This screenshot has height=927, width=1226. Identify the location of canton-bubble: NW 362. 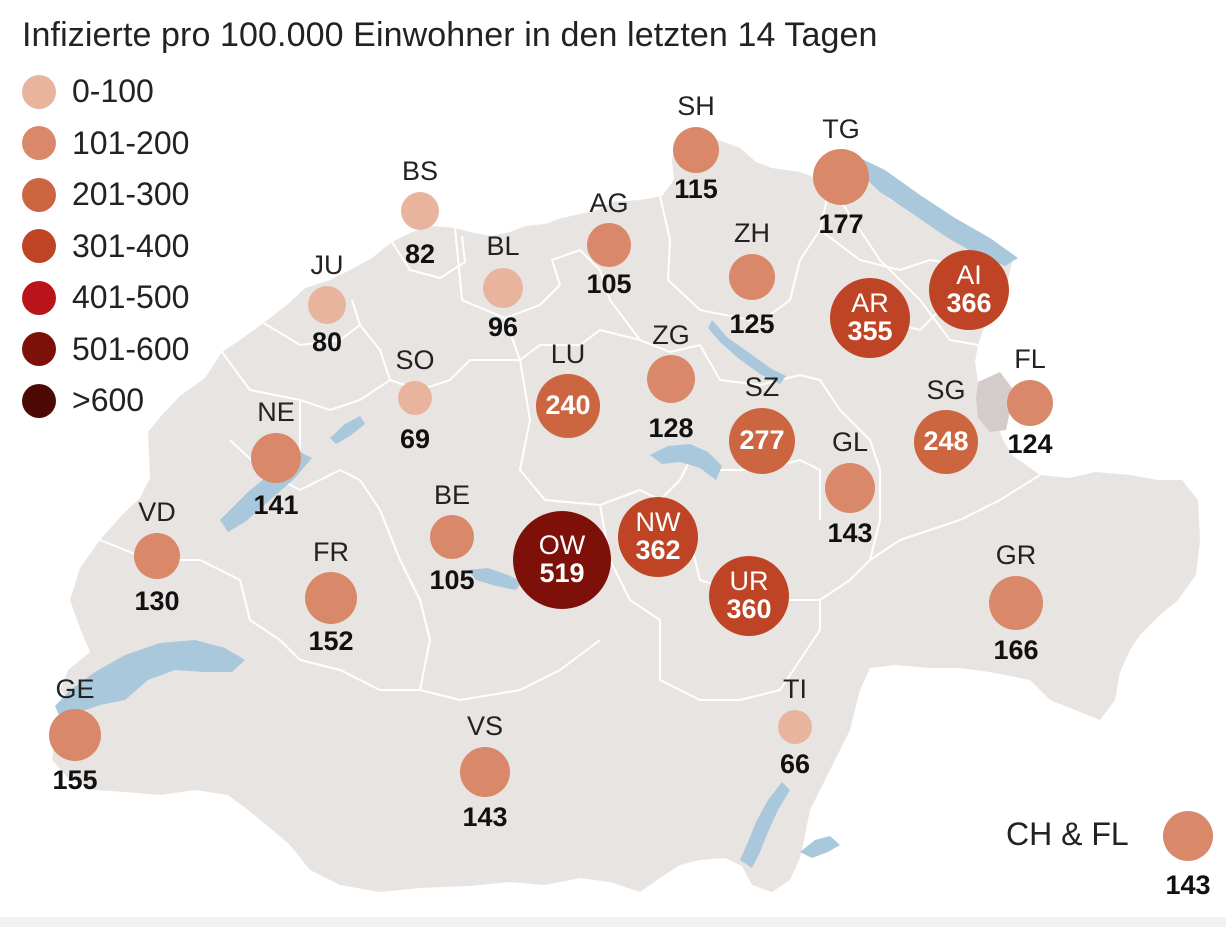
(658, 537).